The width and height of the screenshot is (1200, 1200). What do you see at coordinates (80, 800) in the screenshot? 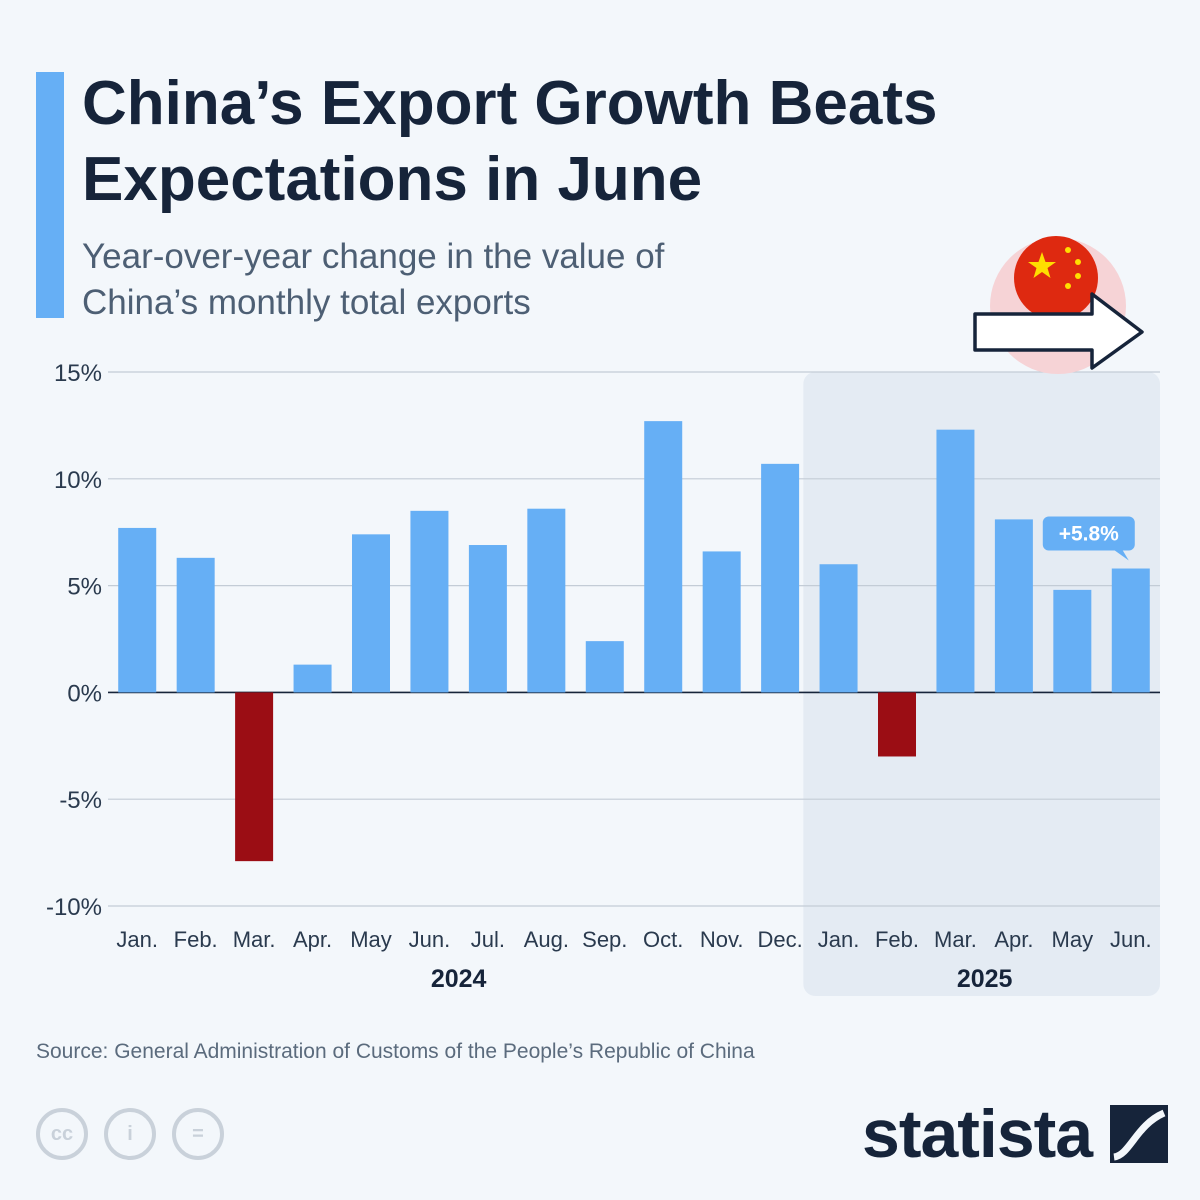
I see `y-tick-label: -5%` at bounding box center [80, 800].